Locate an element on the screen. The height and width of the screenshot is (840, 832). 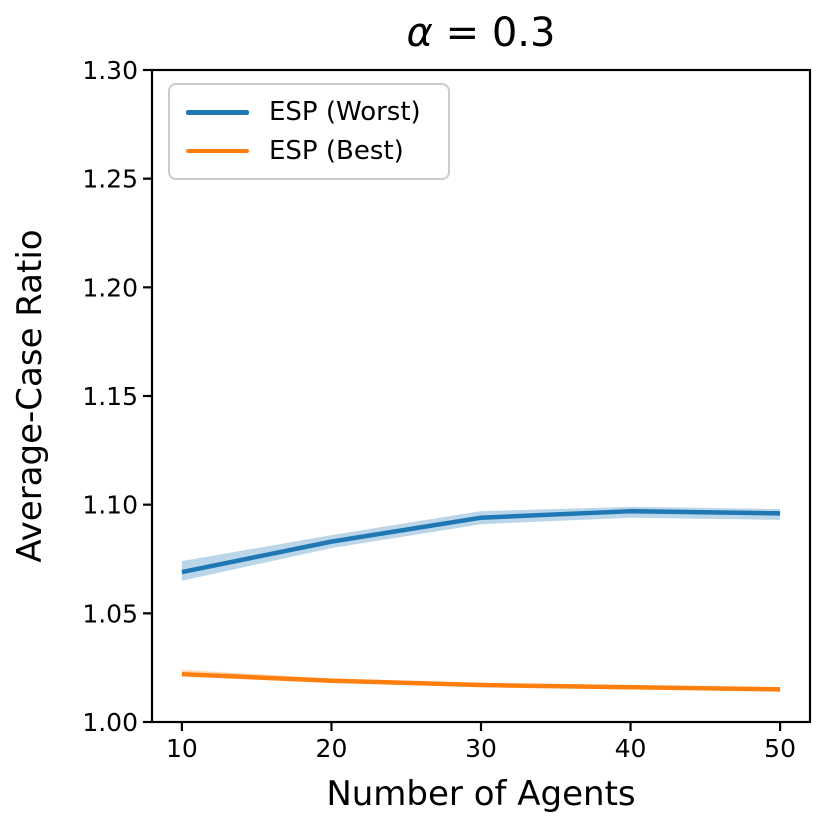
x-tick-label: 30 is located at coordinates (481, 748).